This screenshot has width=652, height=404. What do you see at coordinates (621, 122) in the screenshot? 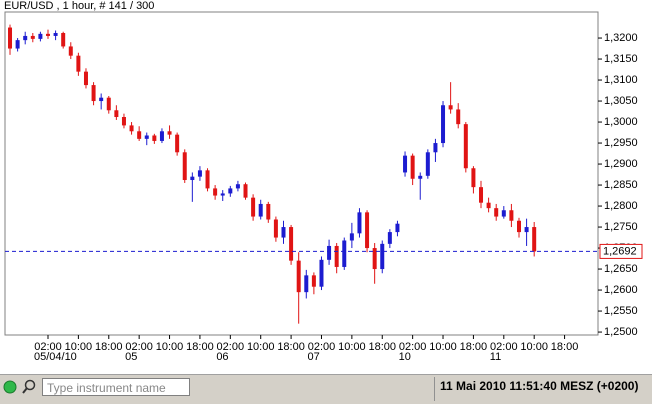
I see `y-tick-label: 1,3000` at bounding box center [621, 122].